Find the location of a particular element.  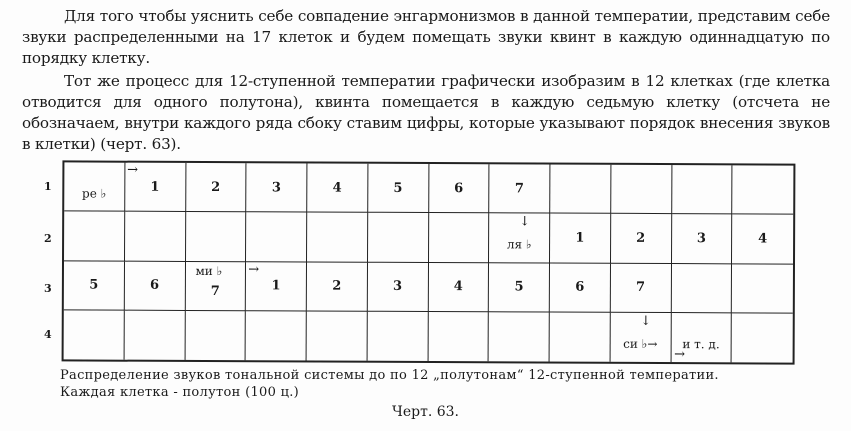

row-label: 2 is located at coordinates (48, 238).